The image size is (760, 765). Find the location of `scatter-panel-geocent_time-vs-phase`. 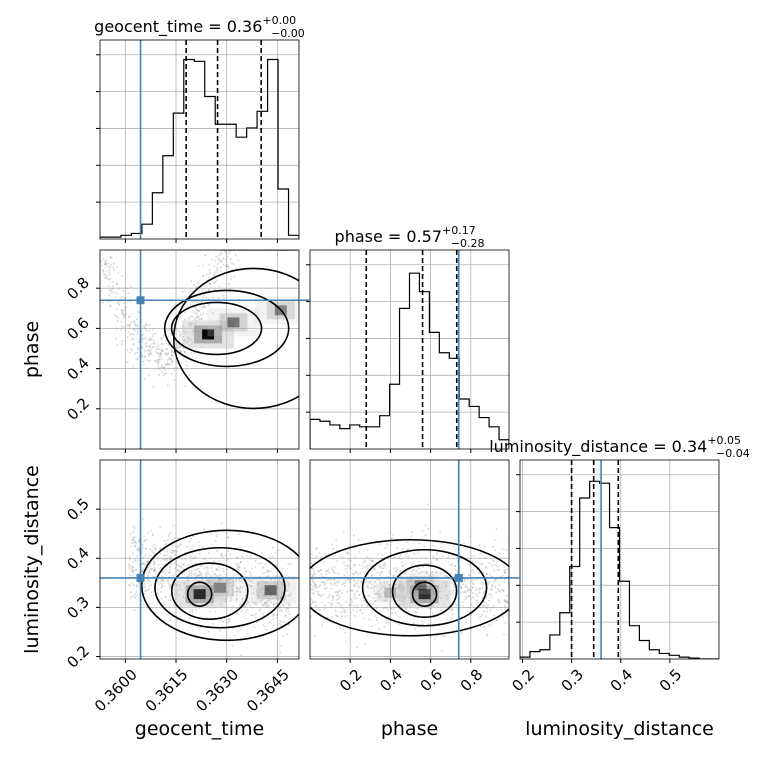

scatter-panel-geocent_time-vs-phase is located at coordinates (197, 351).